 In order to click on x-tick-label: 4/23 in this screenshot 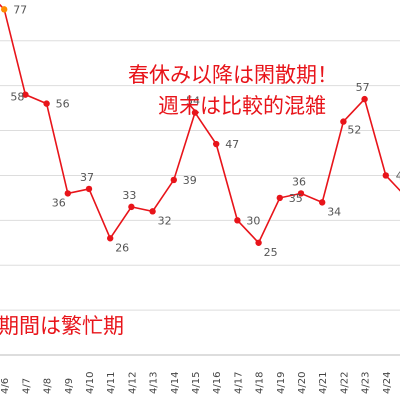, I will do `click(366, 383)`.